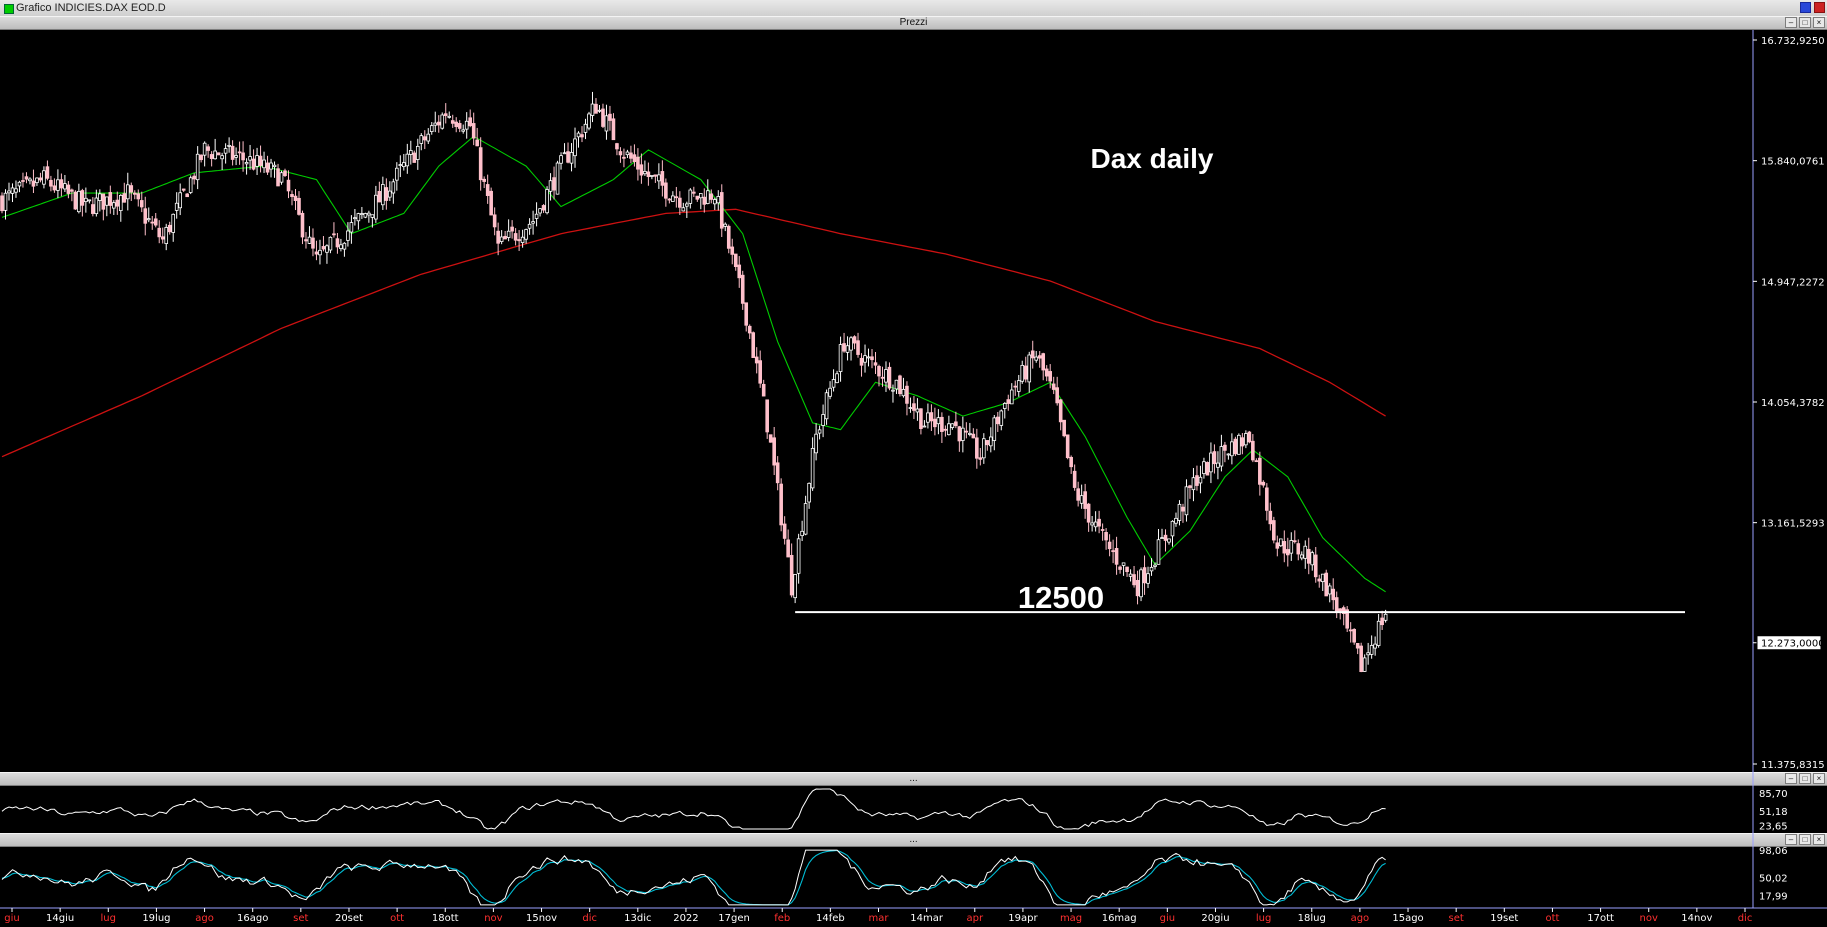 The height and width of the screenshot is (927, 1827). Describe the element at coordinates (1696, 918) in the screenshot. I see `time-axis-label: 14nov` at that location.